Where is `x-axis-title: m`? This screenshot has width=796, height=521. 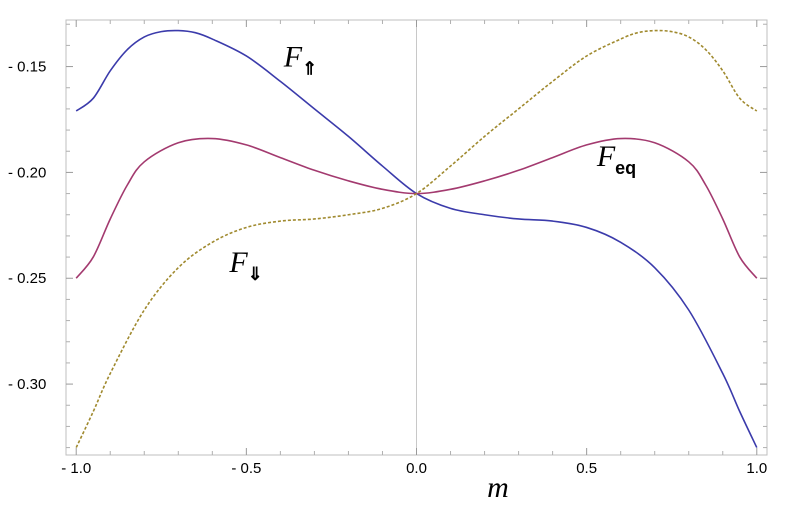
x-axis-title: m is located at coordinates (498, 487).